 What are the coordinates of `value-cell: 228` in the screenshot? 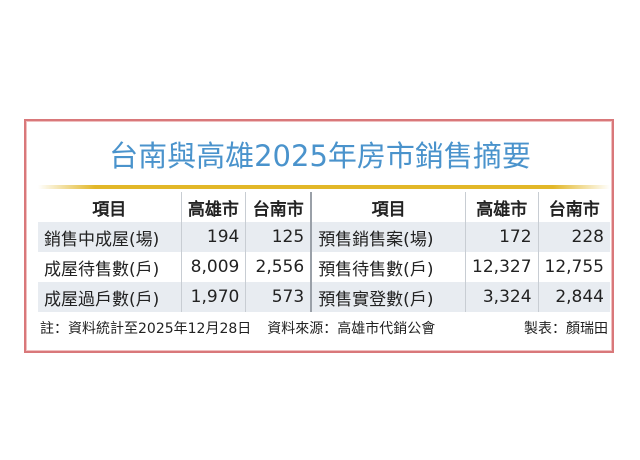 It's located at (573, 237).